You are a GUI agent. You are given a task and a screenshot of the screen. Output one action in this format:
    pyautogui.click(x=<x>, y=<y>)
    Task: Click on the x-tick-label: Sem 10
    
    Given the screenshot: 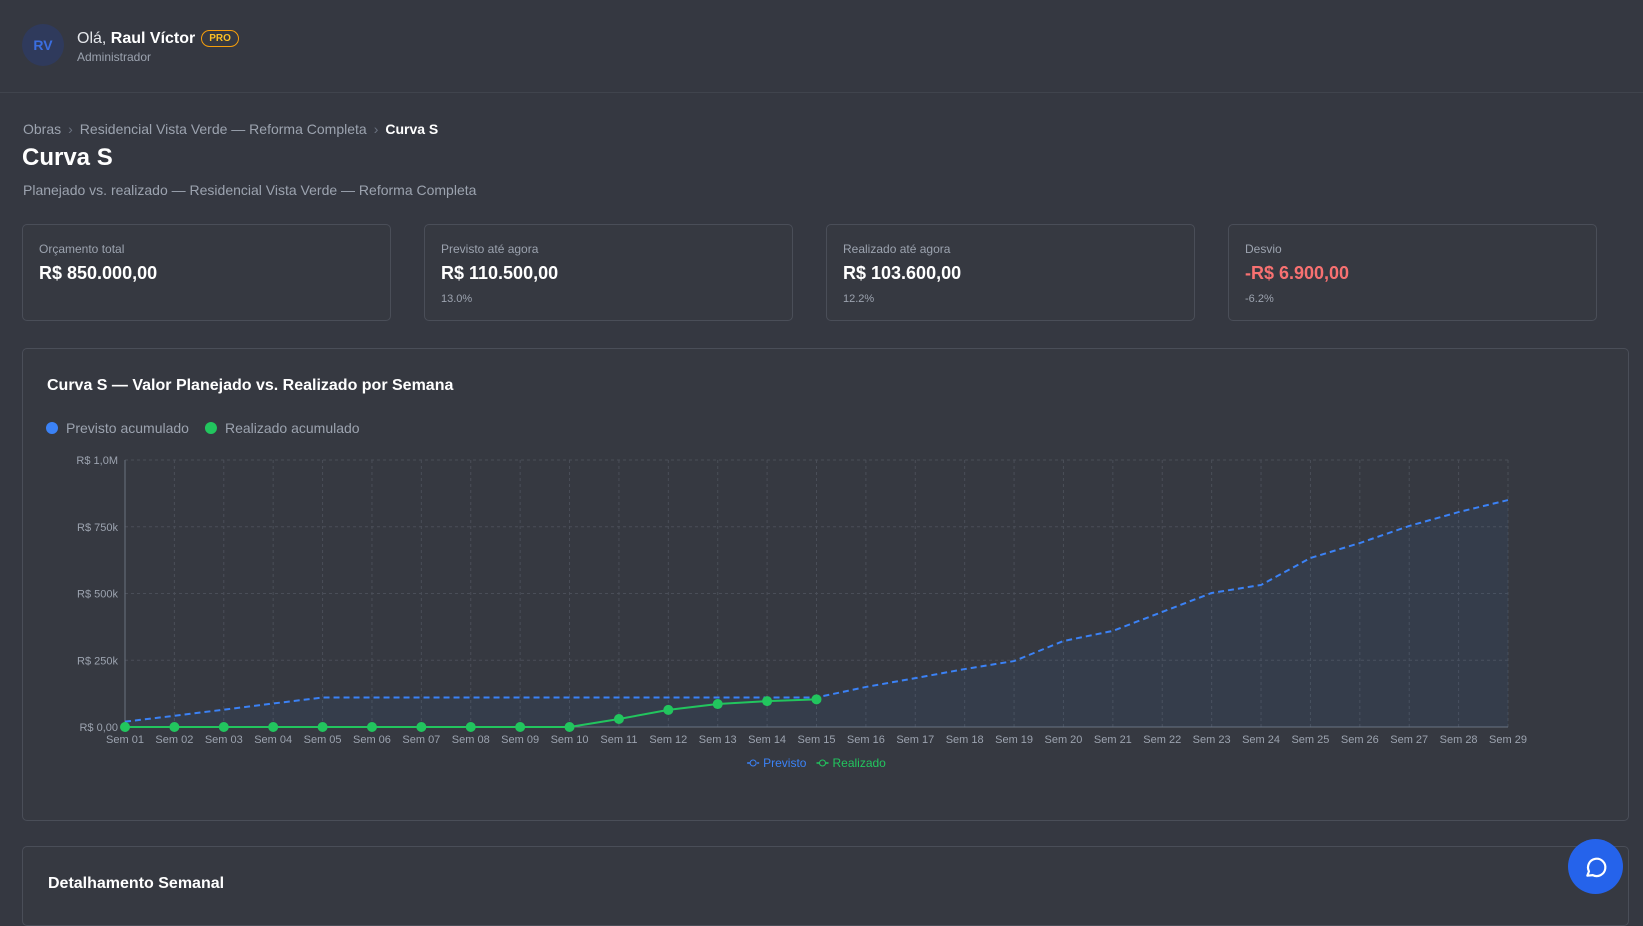 What is the action you would take?
    pyautogui.click(x=570, y=740)
    